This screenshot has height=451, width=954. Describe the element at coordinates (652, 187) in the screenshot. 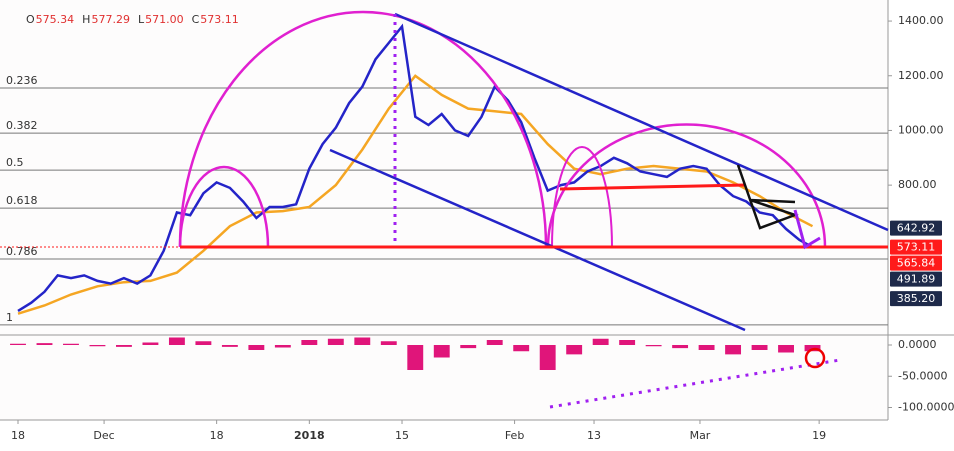

I see `neckline` at that location.